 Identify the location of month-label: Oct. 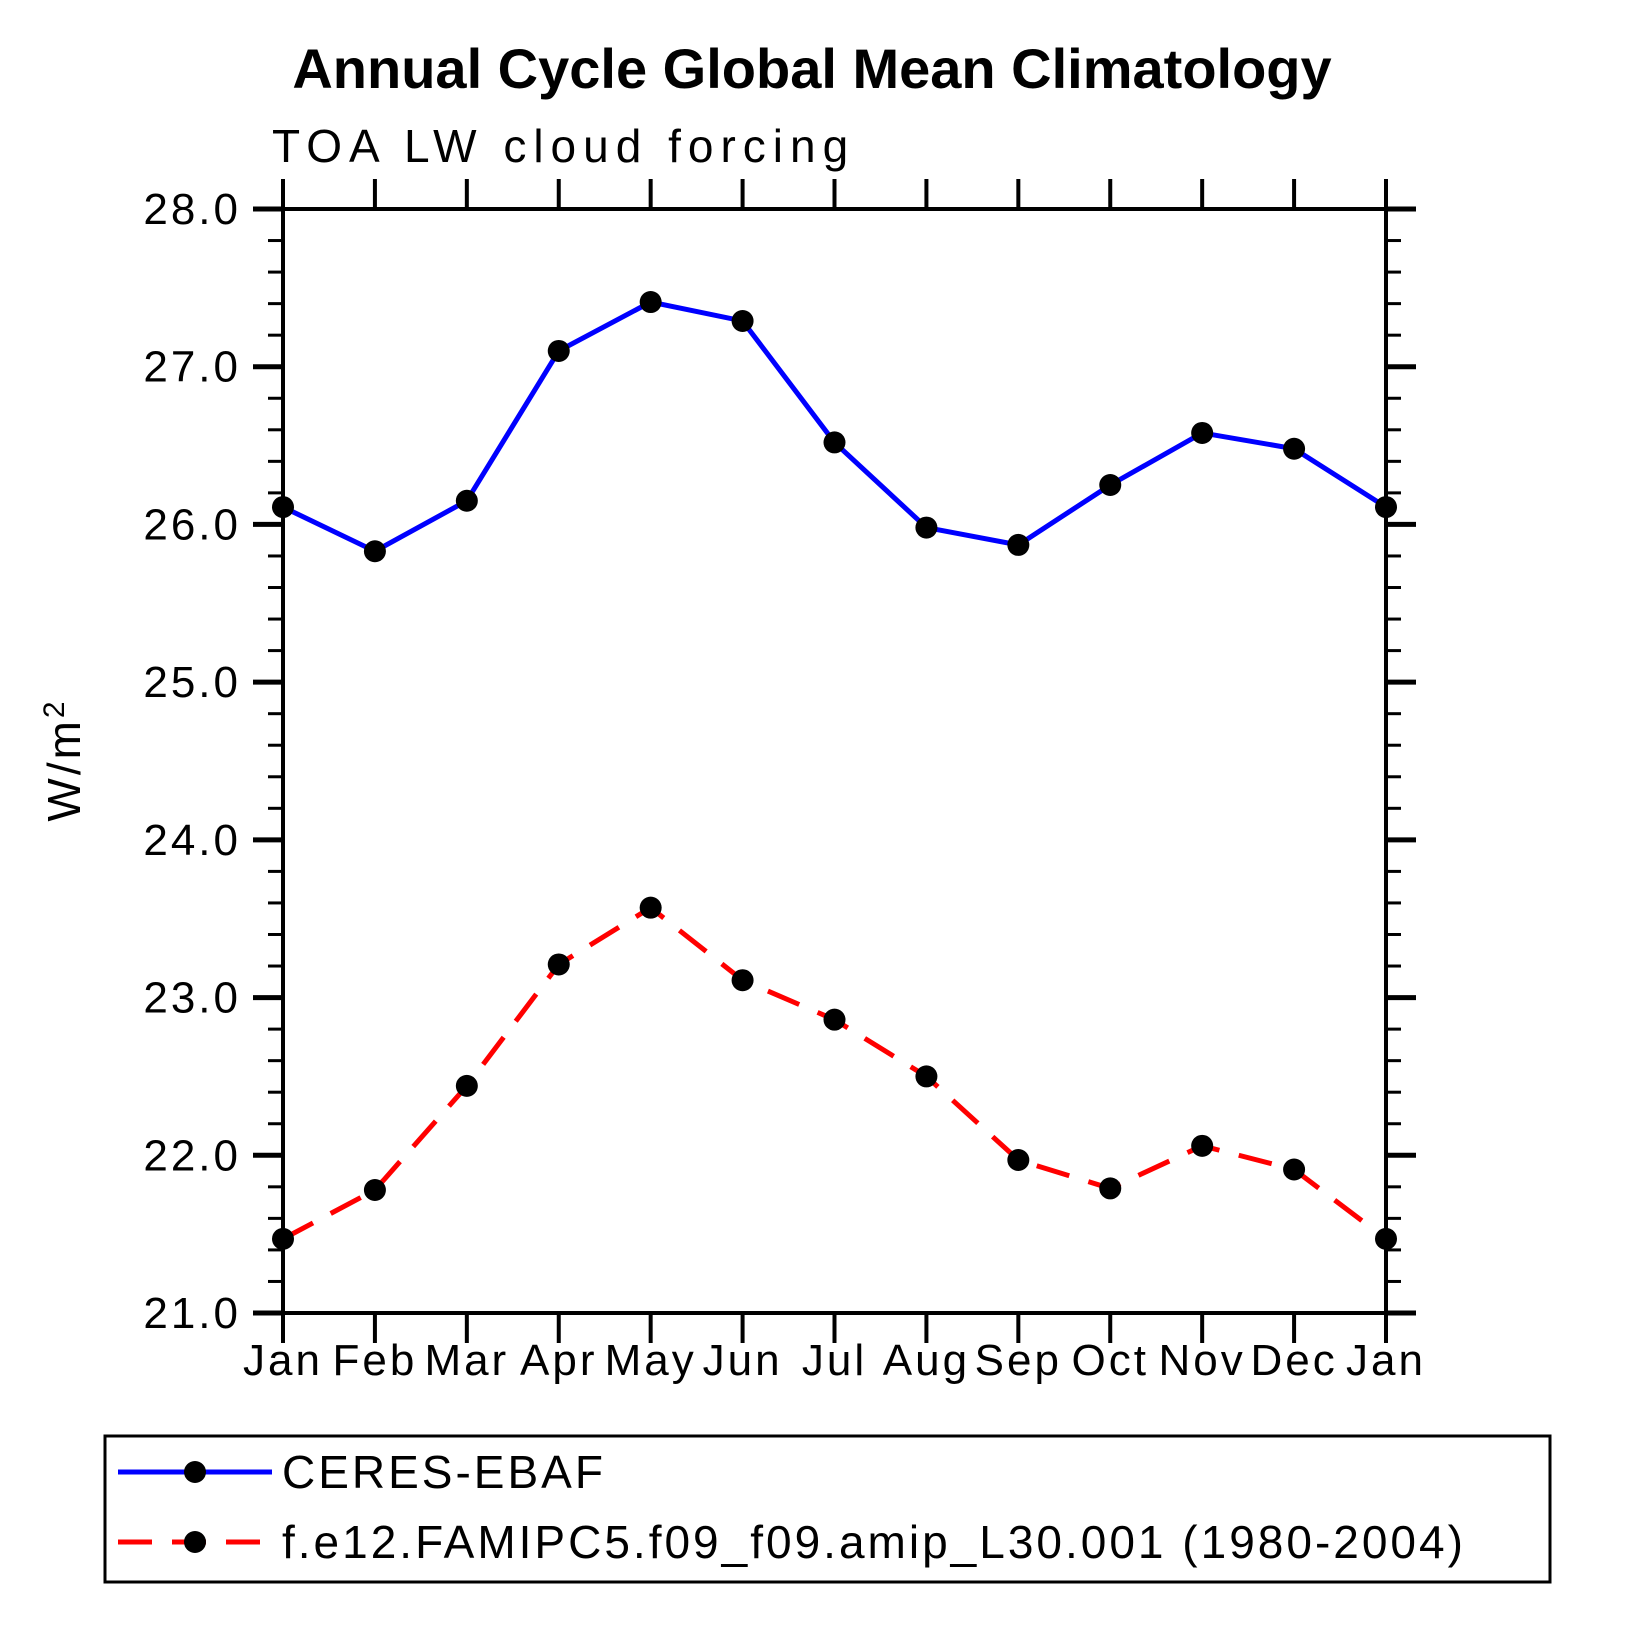
(1110, 1360).